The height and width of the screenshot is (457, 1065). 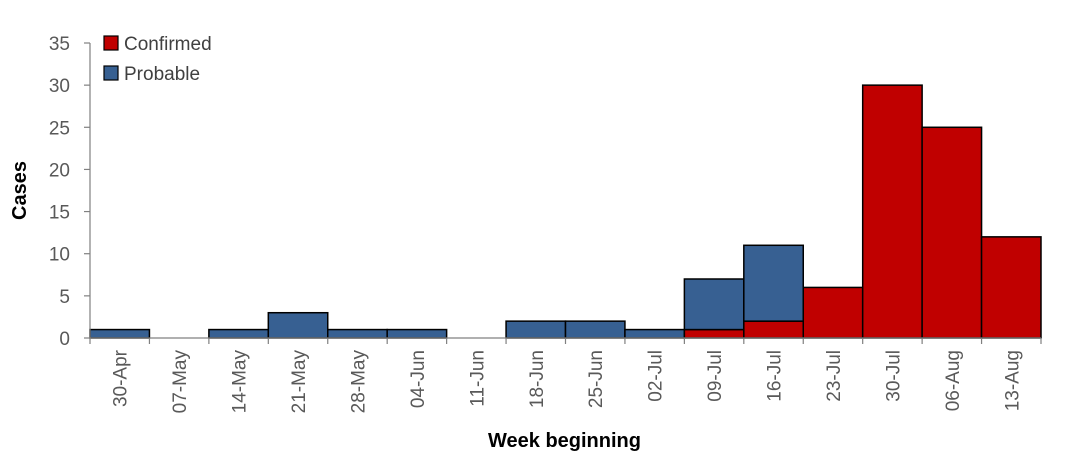 What do you see at coordinates (952, 232) in the screenshot?
I see `bar-confirmed-06-aug` at bounding box center [952, 232].